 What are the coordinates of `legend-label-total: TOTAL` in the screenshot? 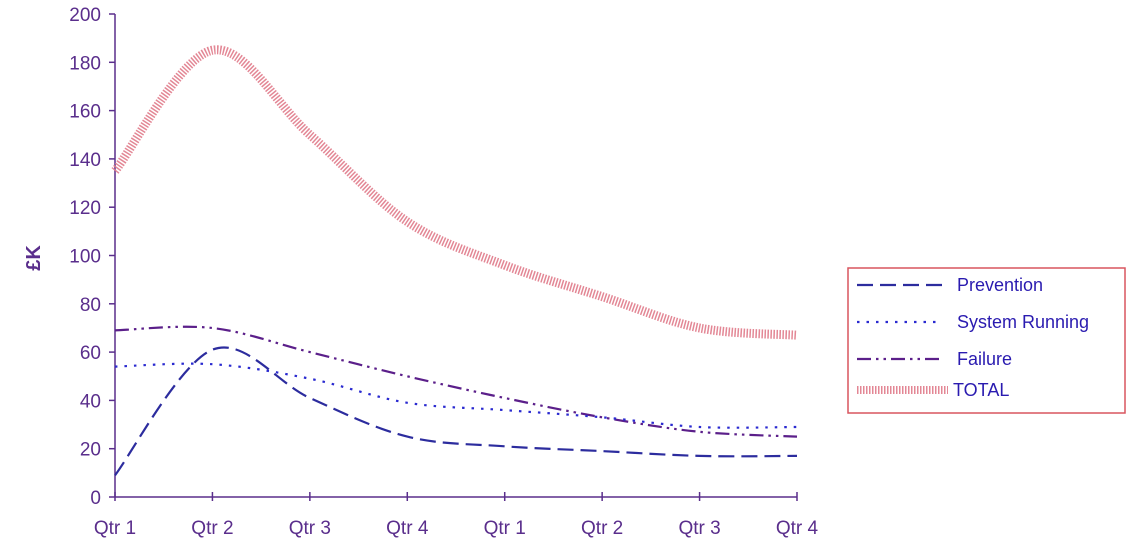 It's located at (981, 390).